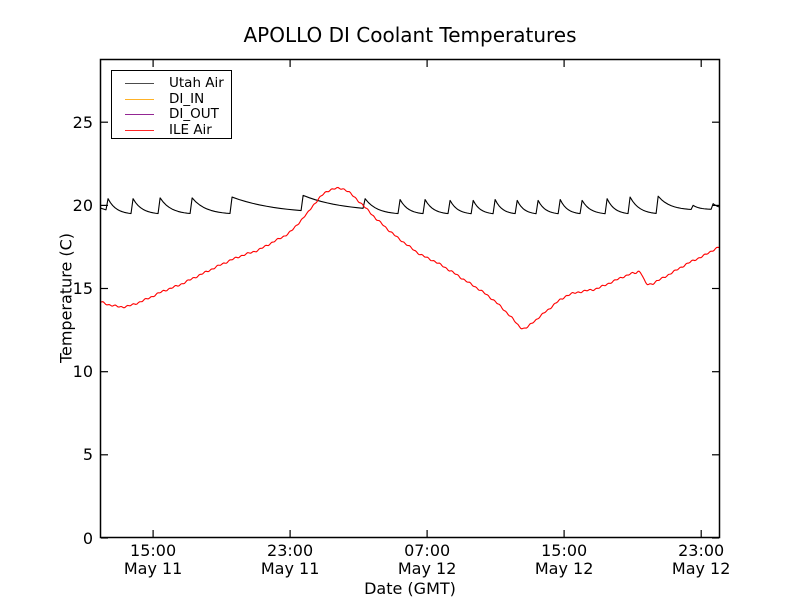 The image size is (800, 600). Describe the element at coordinates (187, 98) in the screenshot. I see `legend-label: DI_IN` at that location.